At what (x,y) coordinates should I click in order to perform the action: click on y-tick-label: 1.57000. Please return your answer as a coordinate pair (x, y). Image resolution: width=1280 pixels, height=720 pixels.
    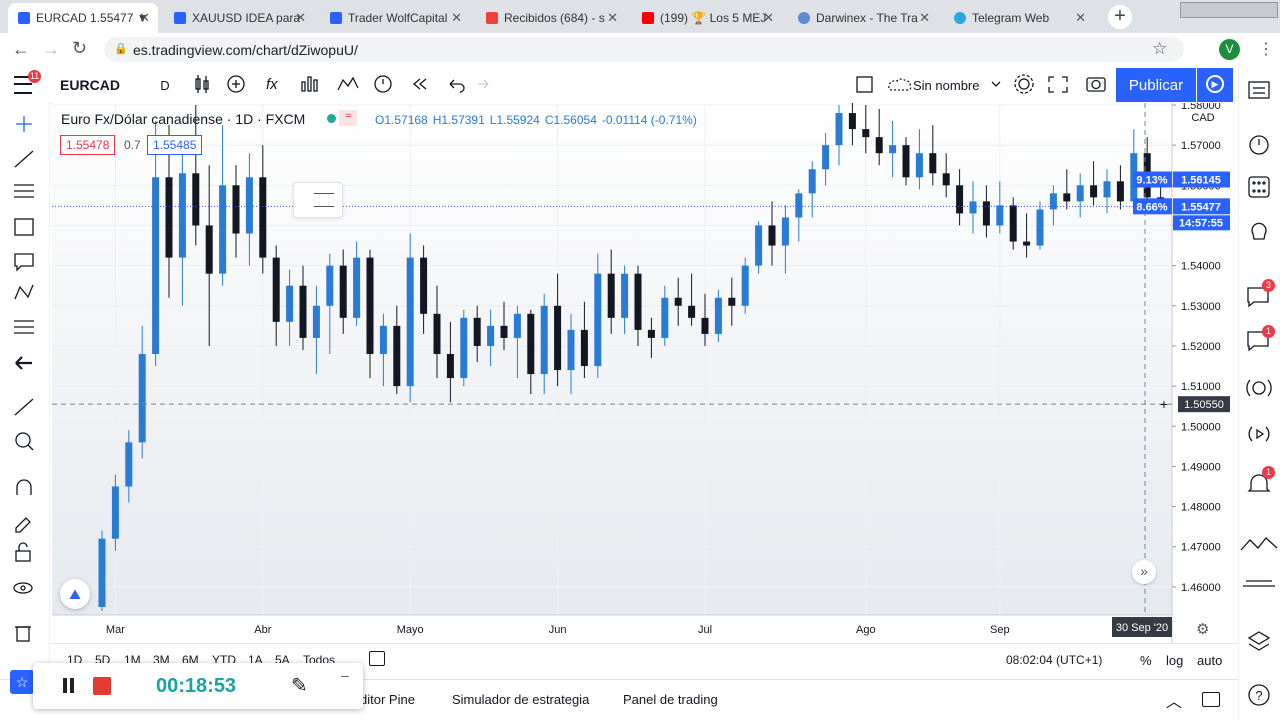
    Looking at the image, I should click on (1201, 146).